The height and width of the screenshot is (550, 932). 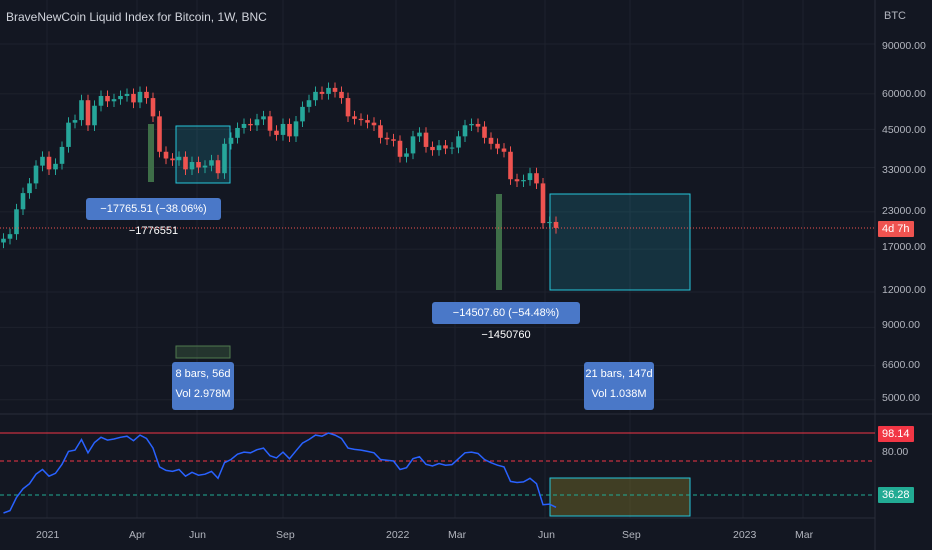 I want to click on price-label: 9000.00, so click(x=901, y=325).